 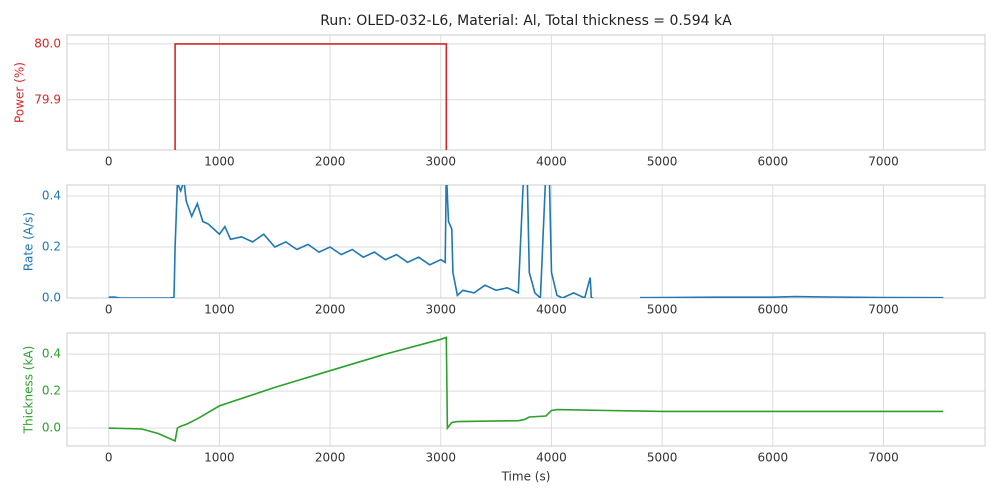 I want to click on data-line, so click(x=311, y=96).